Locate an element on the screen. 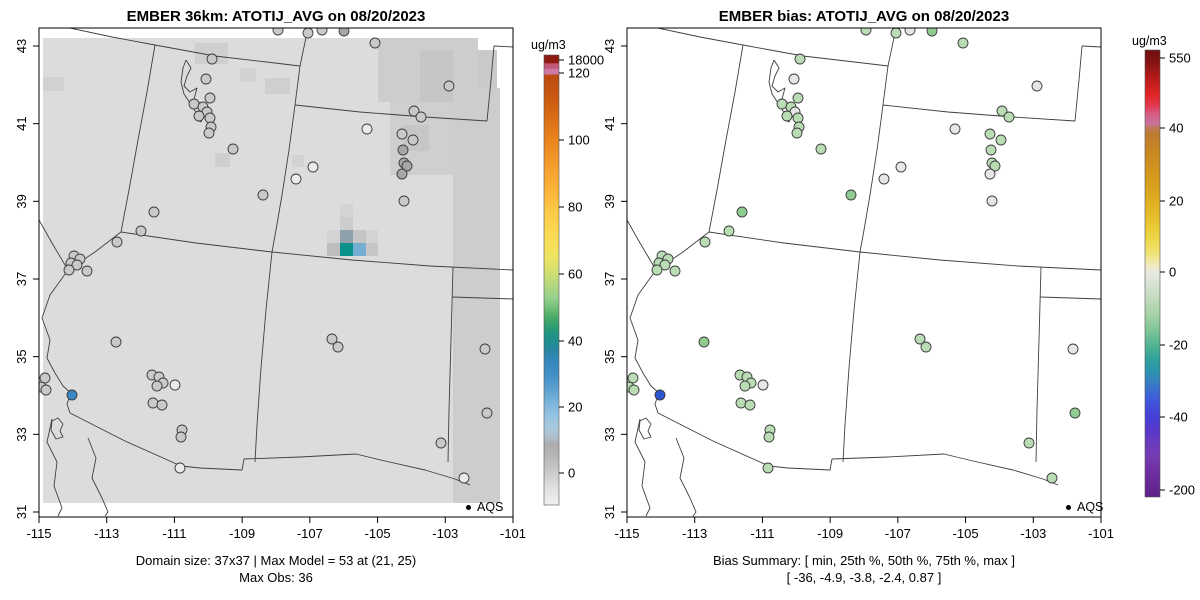 Image resolution: width=1200 pixels, height=600 pixels. x-tick-label: -115 is located at coordinates (38, 533).